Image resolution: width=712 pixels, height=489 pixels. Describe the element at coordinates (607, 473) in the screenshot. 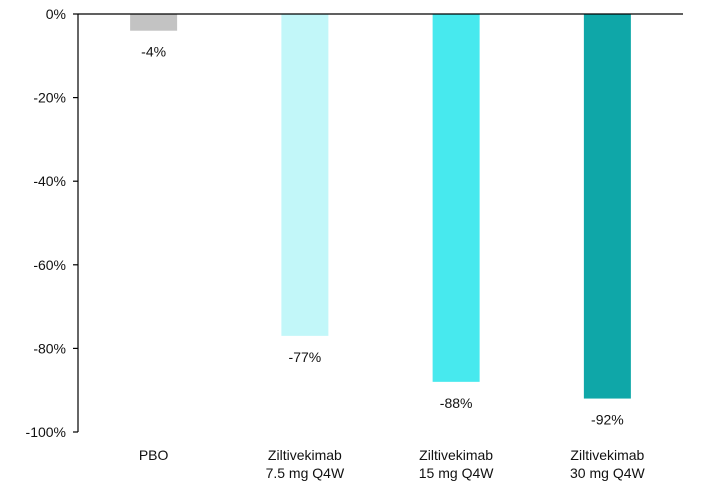

I see `category-label: 30 mg Q4W` at that location.